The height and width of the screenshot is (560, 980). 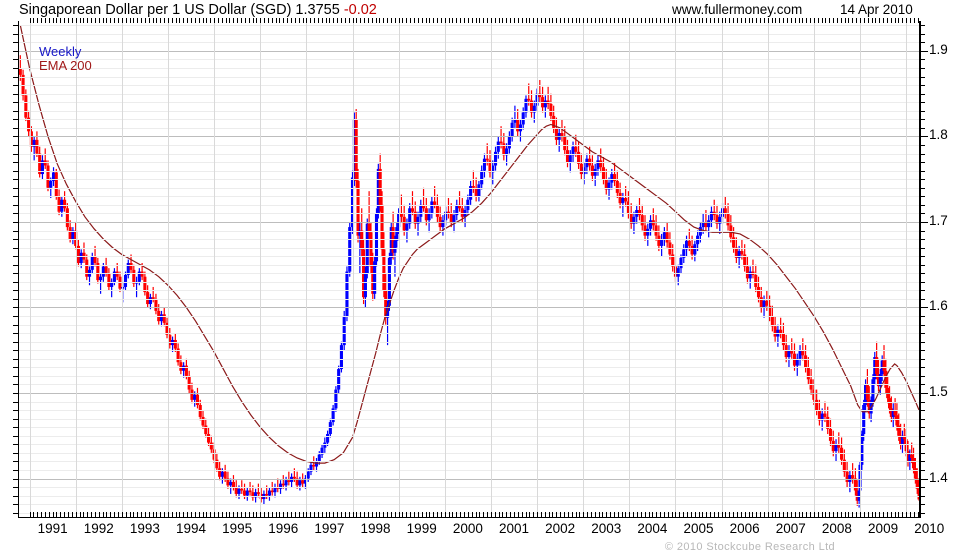 I want to click on x-axis-label: 2008, so click(x=836, y=528).